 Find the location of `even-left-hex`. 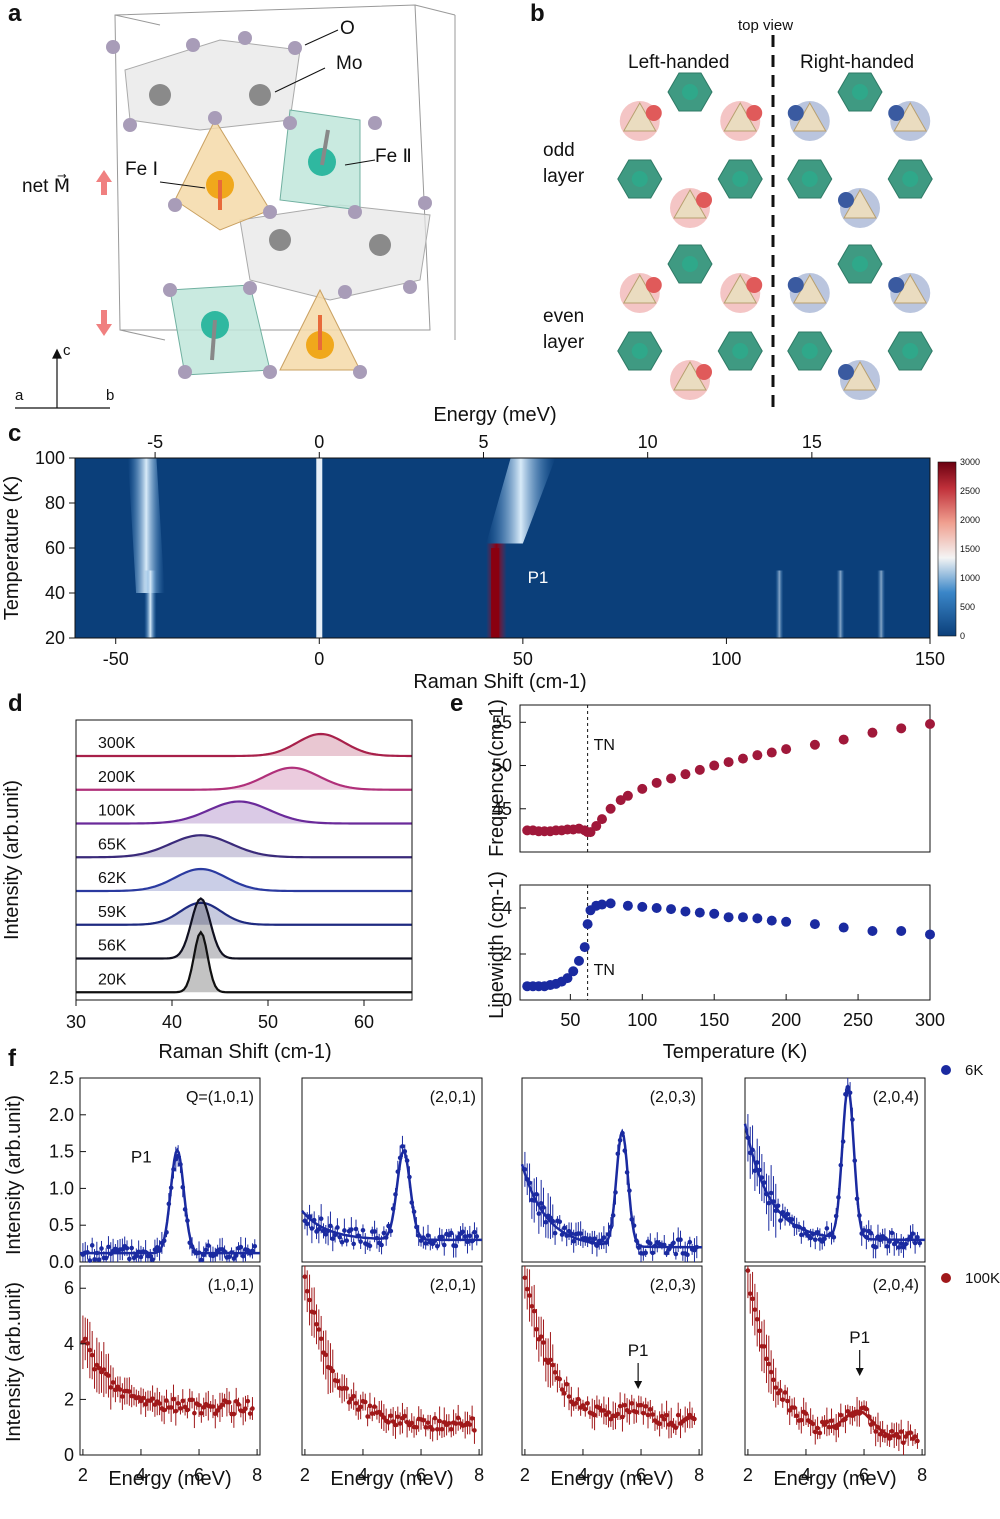

even-left-hex is located at coordinates (690, 322).